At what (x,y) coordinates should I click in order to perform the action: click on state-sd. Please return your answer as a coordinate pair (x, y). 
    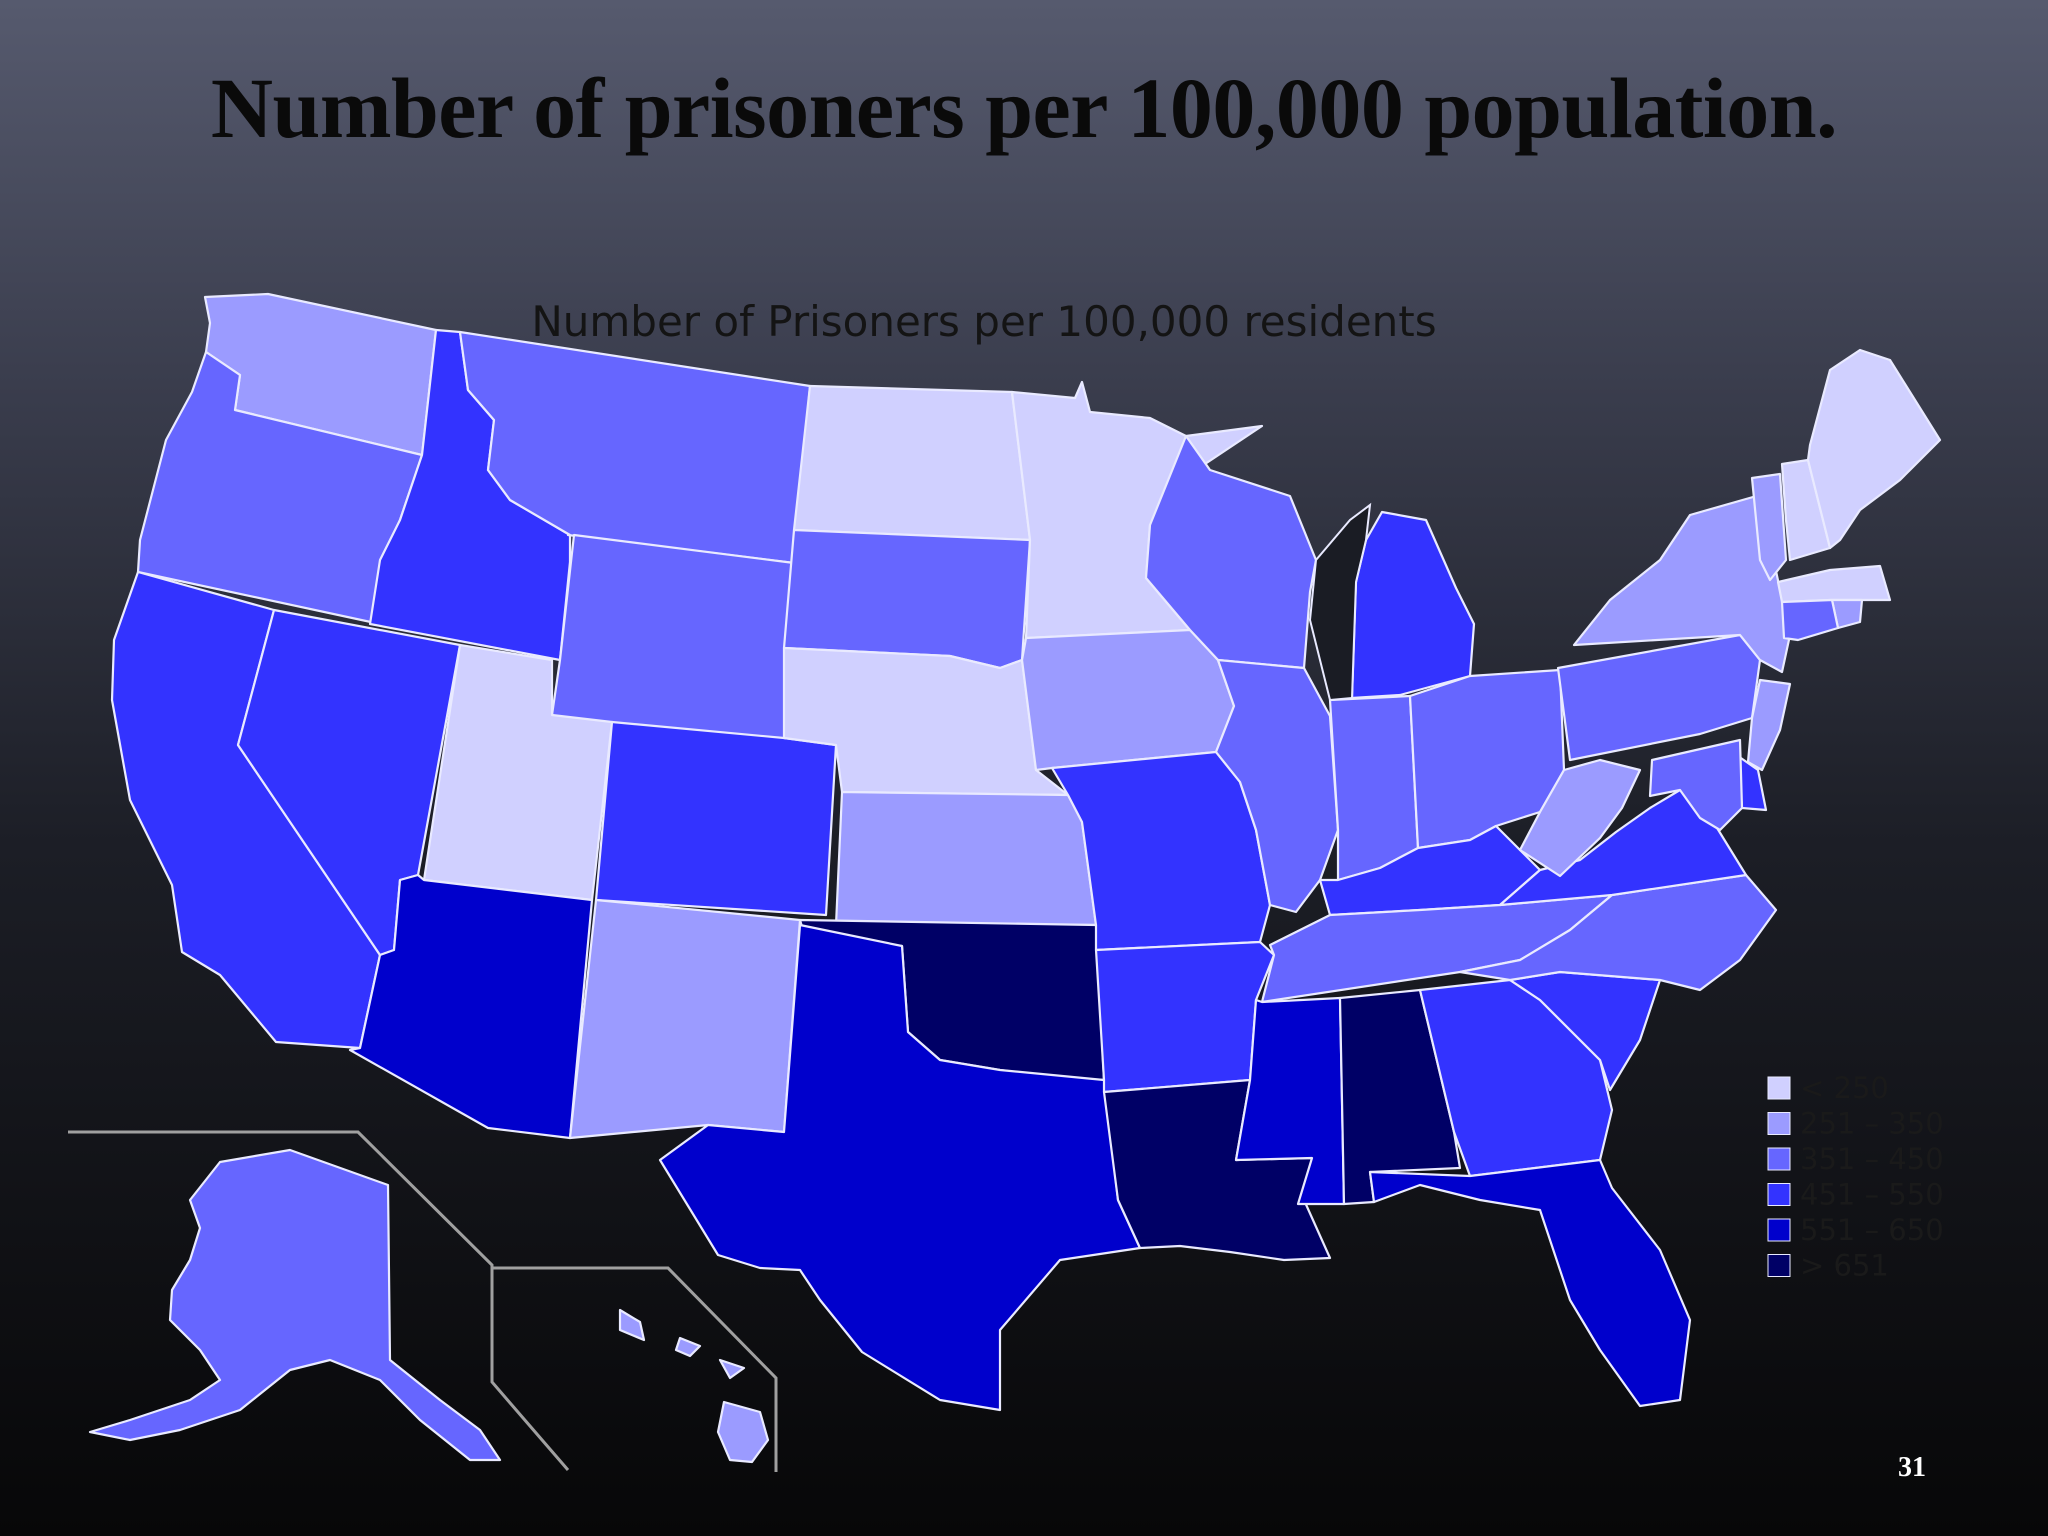
    Looking at the image, I should click on (907, 599).